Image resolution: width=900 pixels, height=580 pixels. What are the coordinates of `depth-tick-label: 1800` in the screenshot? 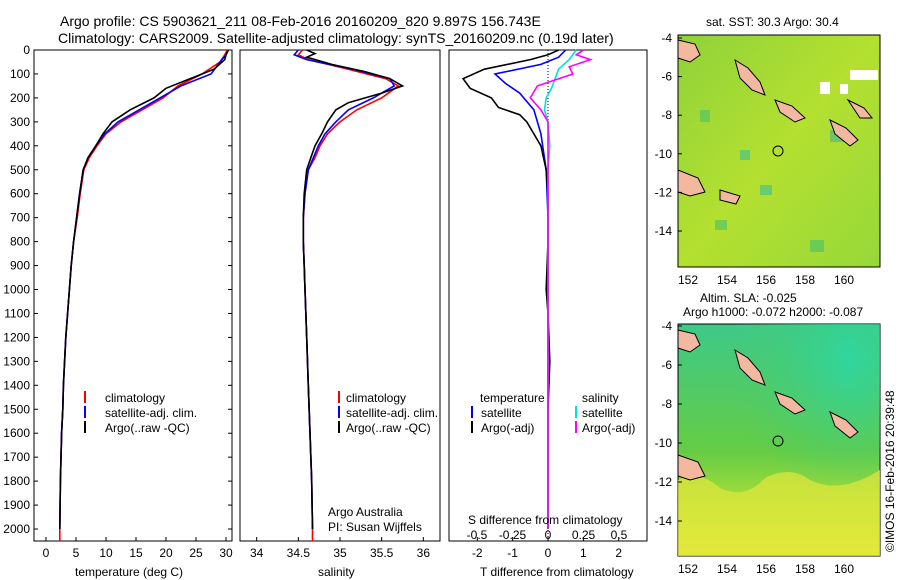 It's located at (16, 481).